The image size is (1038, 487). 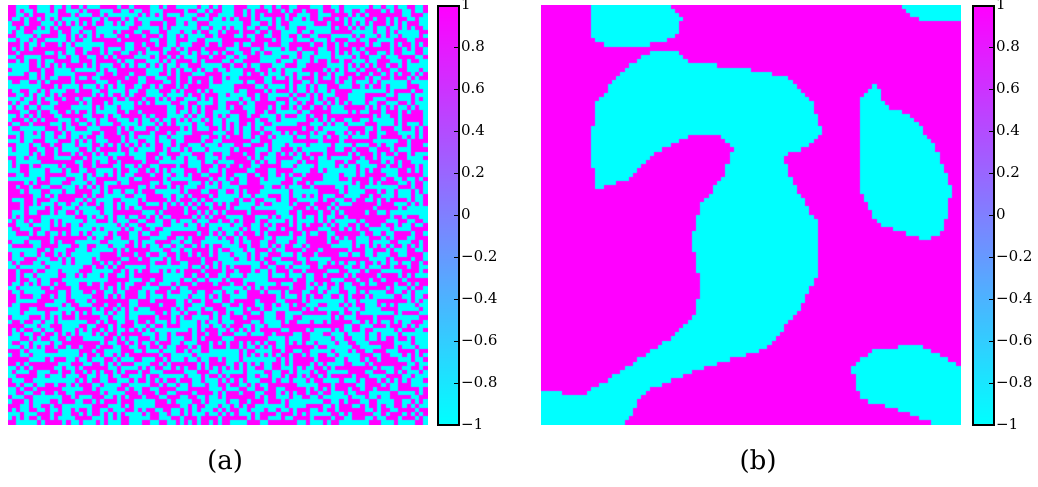 I want to click on caption-b: (b), so click(x=758, y=461).